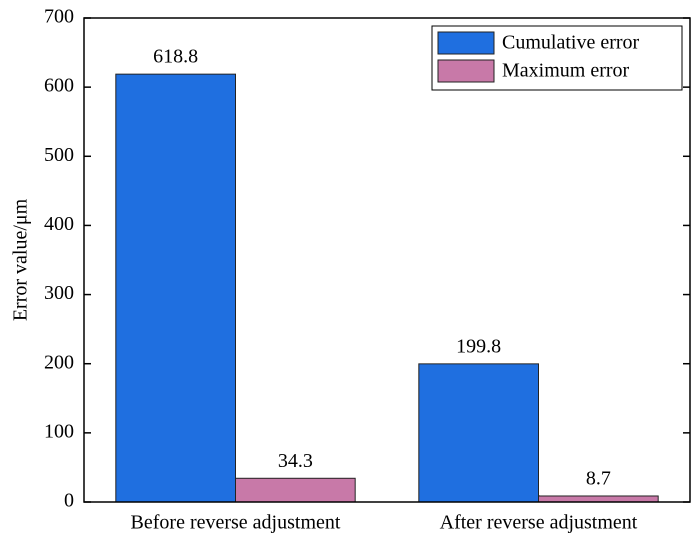 Image resolution: width=698 pixels, height=551 pixels. Describe the element at coordinates (295, 461) in the screenshot. I see `value-label: 34.3` at that location.